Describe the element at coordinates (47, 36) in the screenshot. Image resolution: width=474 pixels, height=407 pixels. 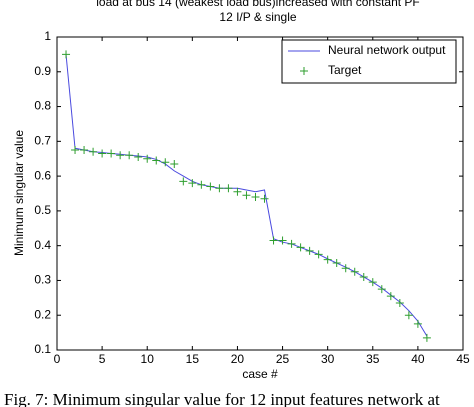
I see `y-tick-label: 1` at that location.